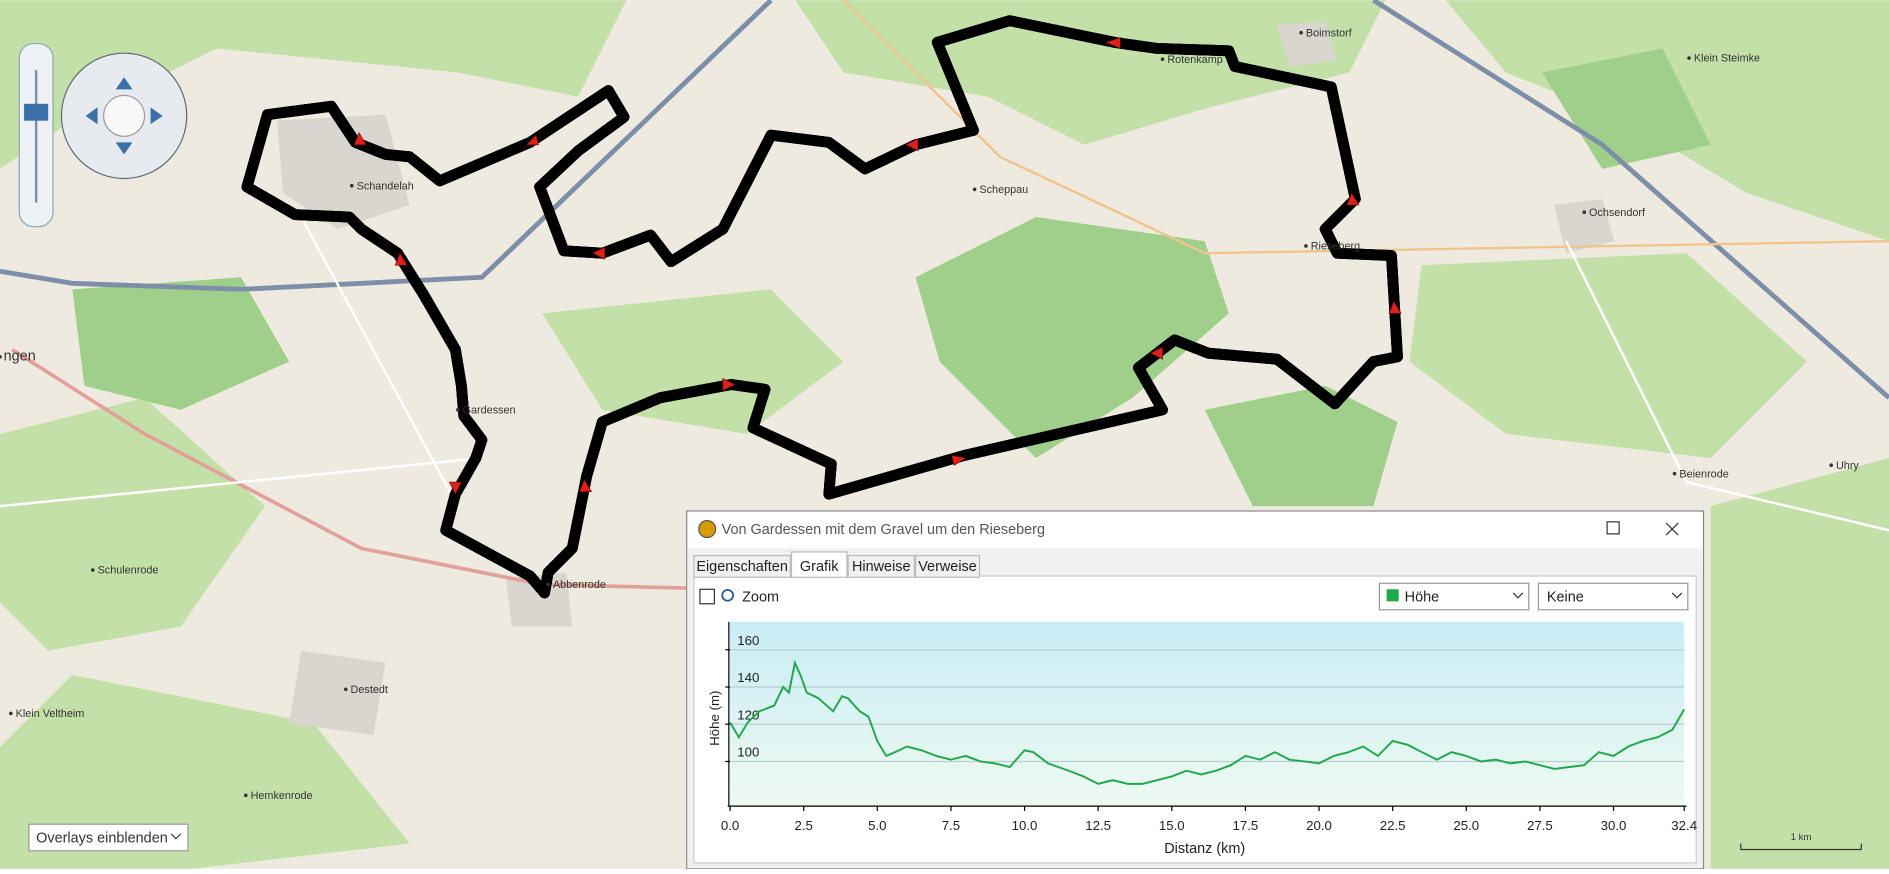 This screenshot has height=874, width=1889. I want to click on y-axis-label: Höhe (m), so click(714, 718).